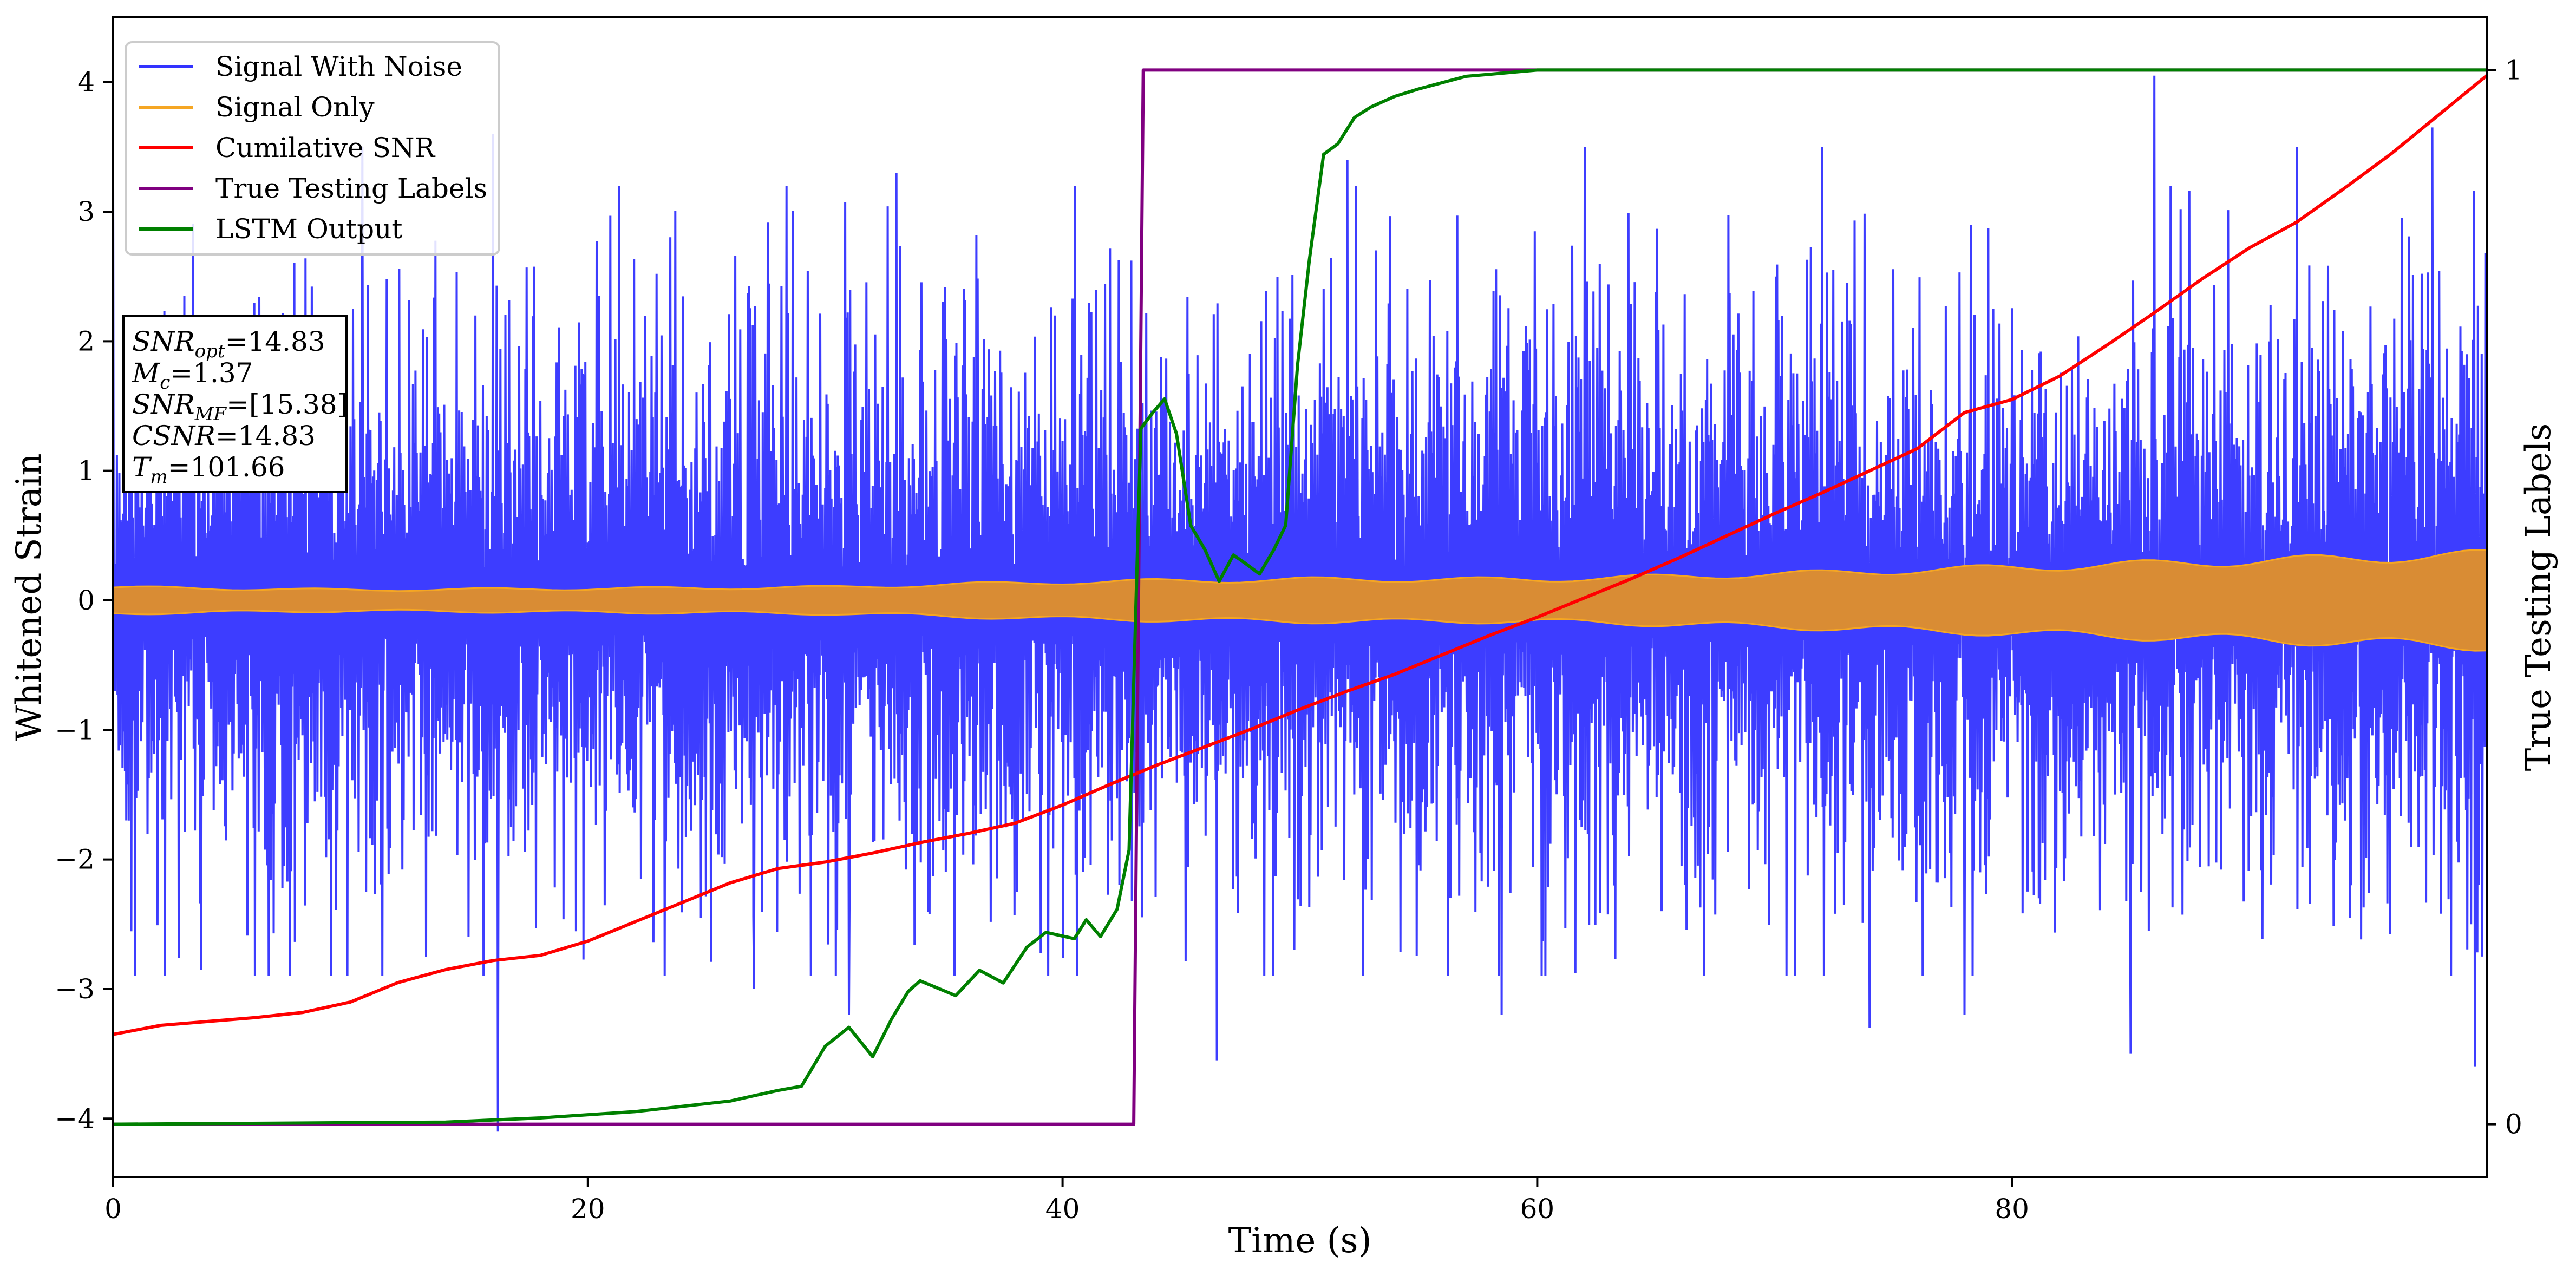 The height and width of the screenshot is (1276, 2576). Describe the element at coordinates (224, 435) in the screenshot. I see `annotation-line: CSNR=14.83` at that location.